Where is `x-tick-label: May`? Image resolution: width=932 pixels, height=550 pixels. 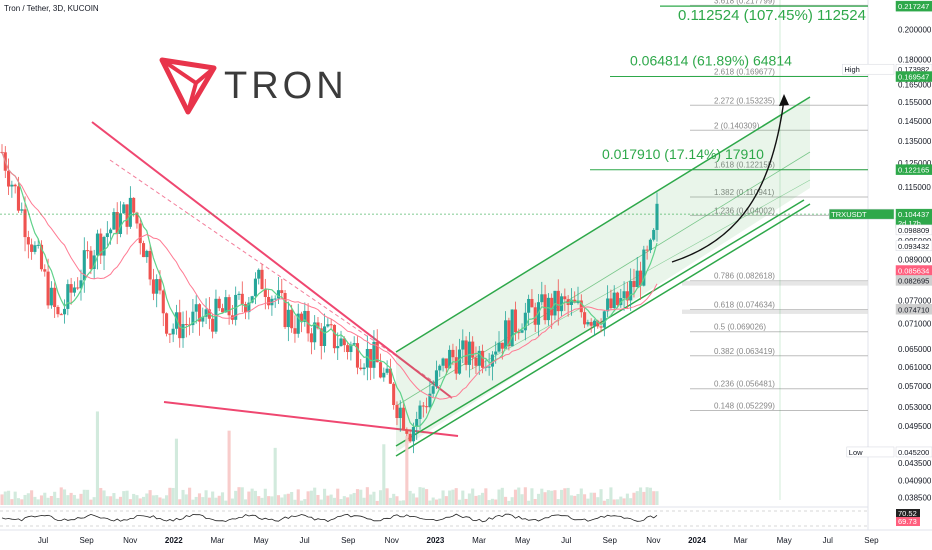 x-tick-label: May is located at coordinates (784, 540).